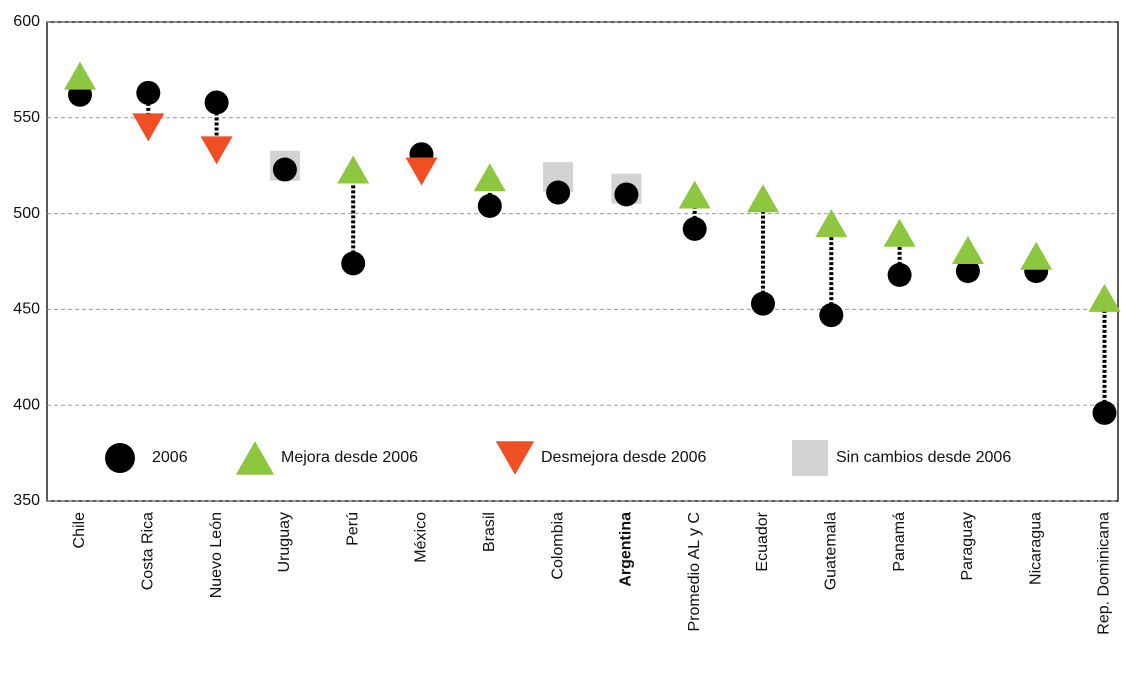  Describe the element at coordinates (170, 457) in the screenshot. I see `legend-label: 2006` at that location.